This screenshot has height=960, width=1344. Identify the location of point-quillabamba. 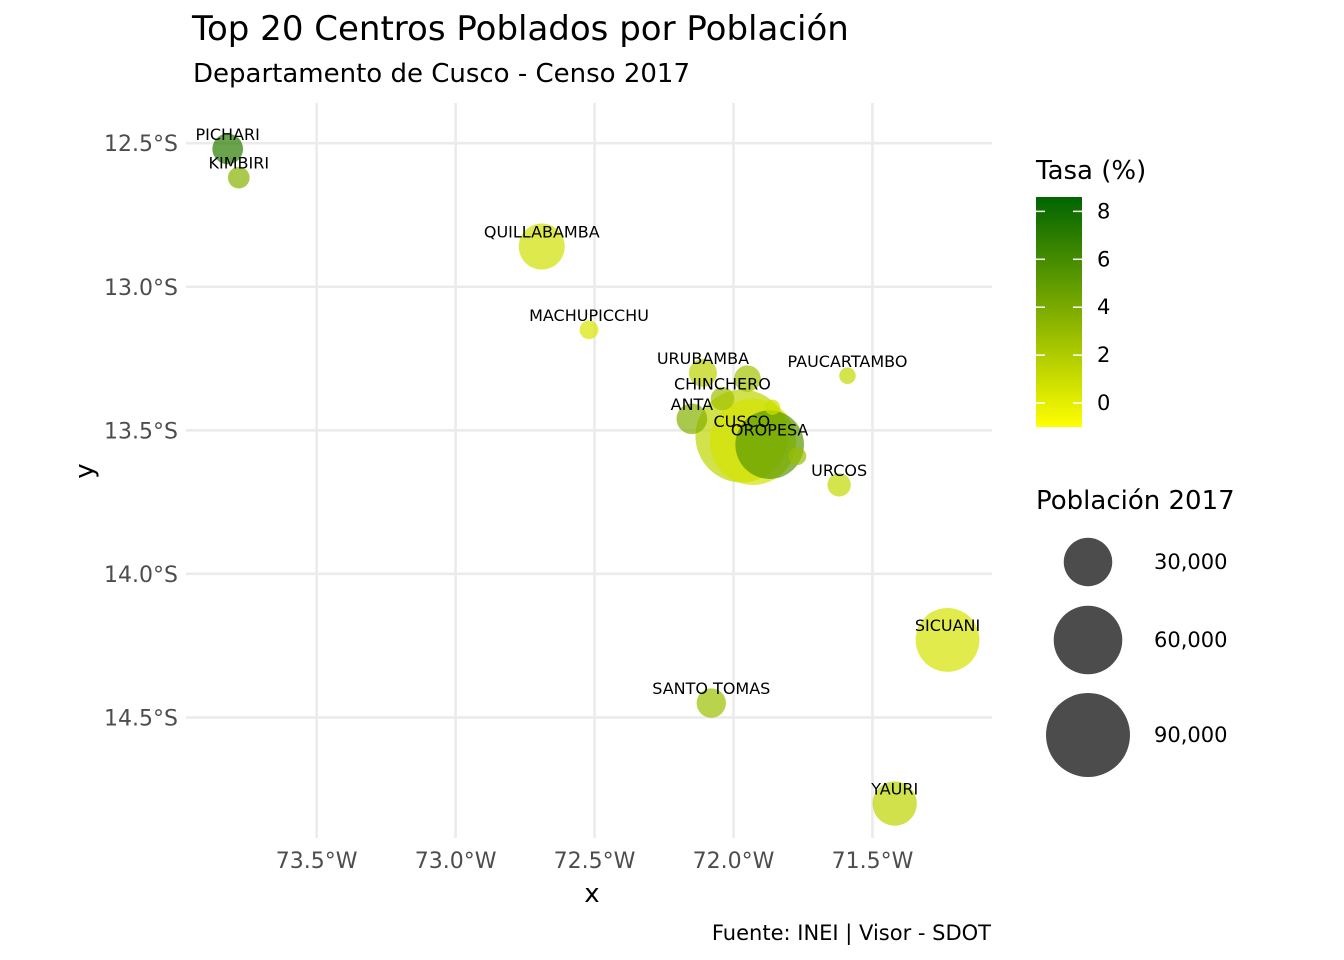
(541, 246).